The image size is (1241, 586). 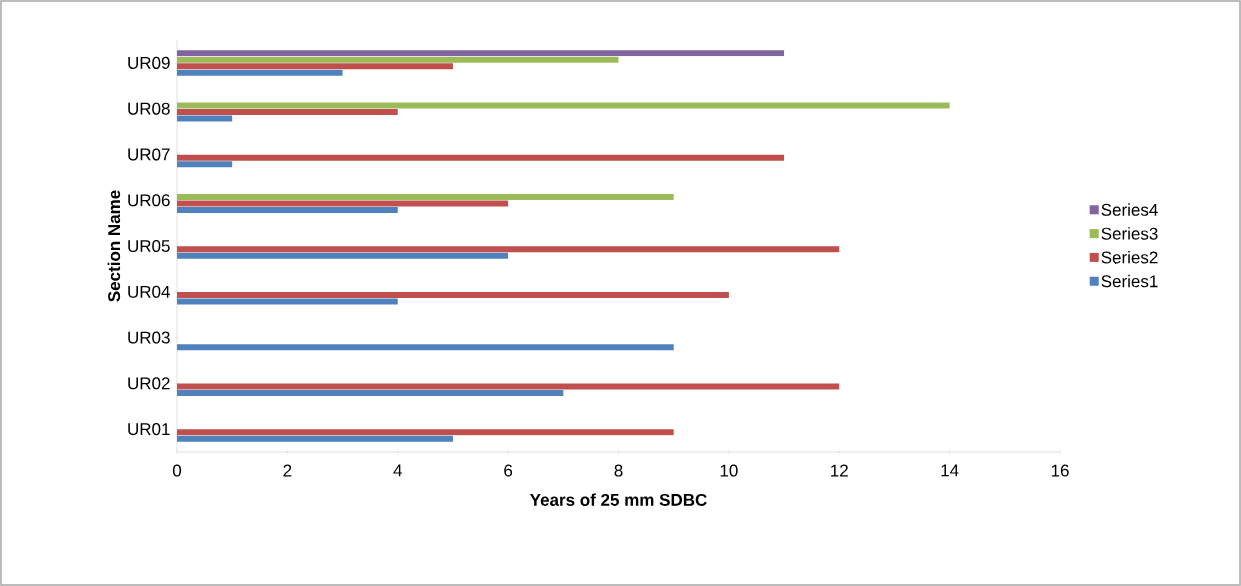 I want to click on x-tick-label: 8, so click(x=618, y=470).